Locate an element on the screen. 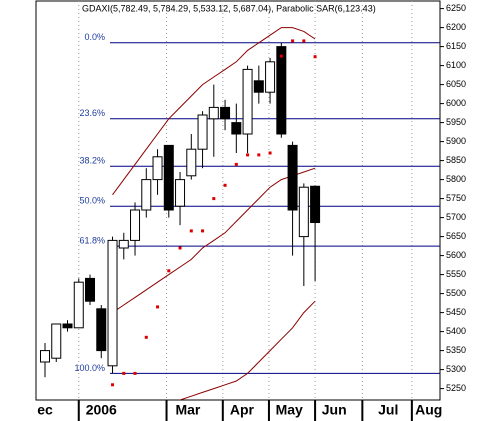 This screenshot has height=421, width=481. x-tick-label: 2006 is located at coordinates (101, 410).